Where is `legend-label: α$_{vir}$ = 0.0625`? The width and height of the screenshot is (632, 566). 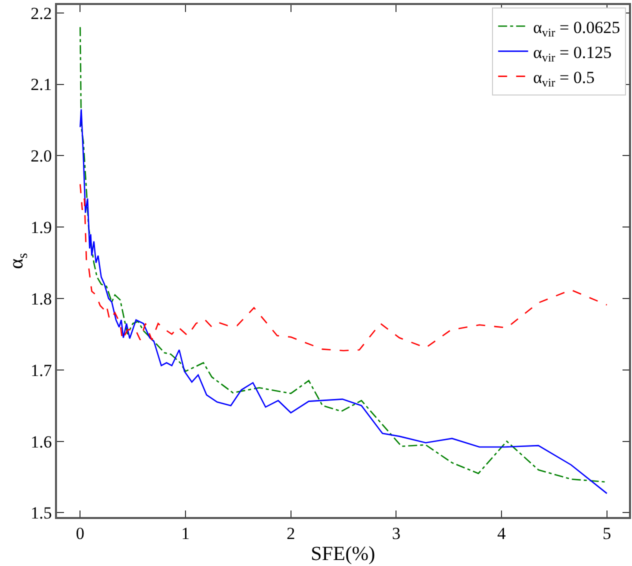 legend-label: α$_{vir}$ = 0.0625 is located at coordinates (576, 29).